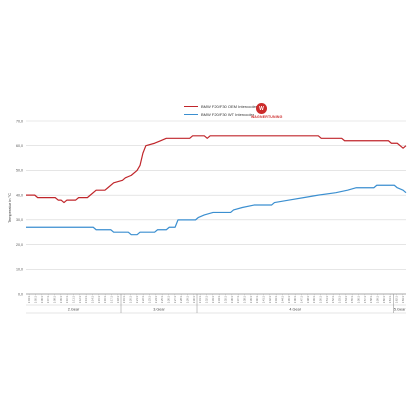 This screenshot has width=416, height=416. Describe the element at coordinates (302, 299) in the screenshot. I see `x-tick-label: 1:47:1` at that location.